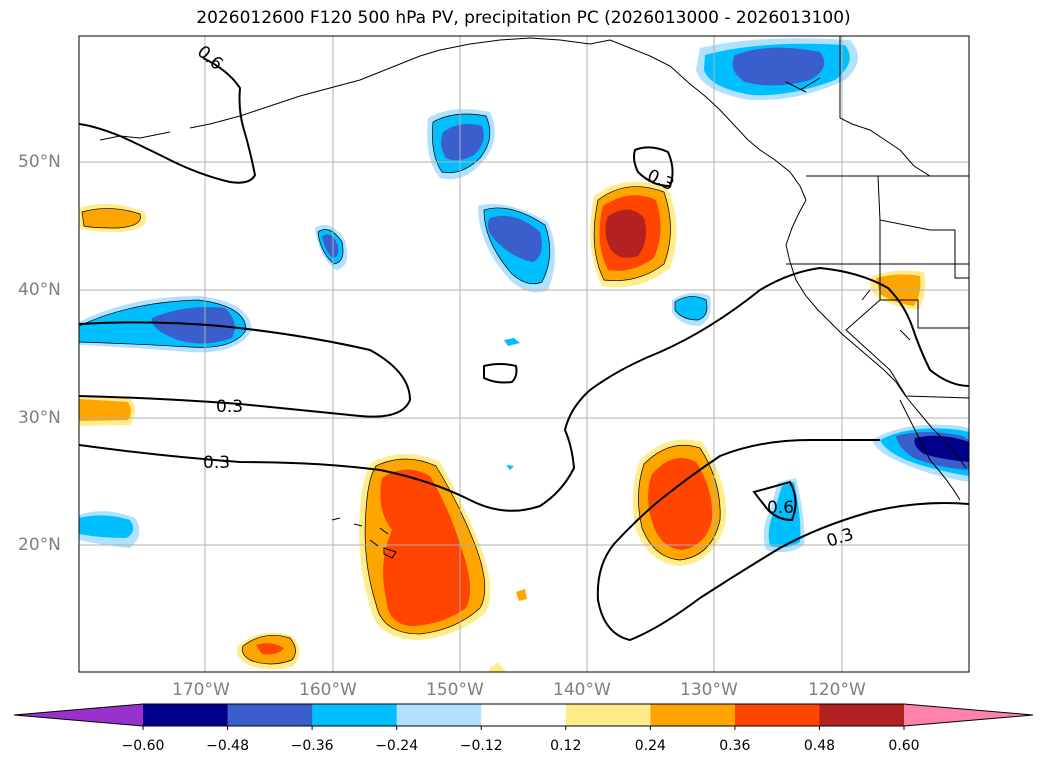 This screenshot has width=1047, height=765. Describe the element at coordinates (312, 746) in the screenshot. I see `colorbar-tick-label: −0.36` at that location.